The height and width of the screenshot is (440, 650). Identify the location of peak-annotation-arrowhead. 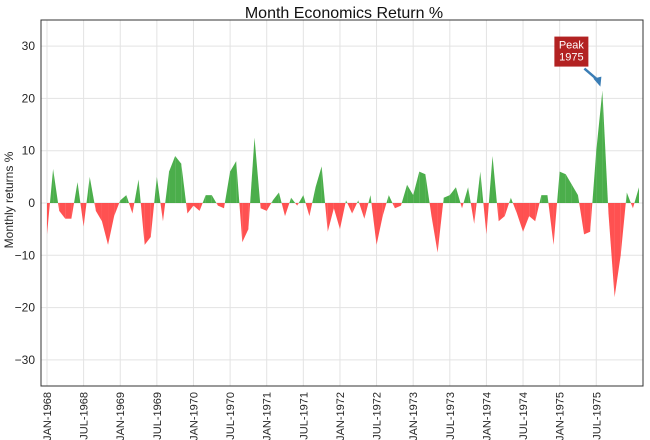
(597, 81).